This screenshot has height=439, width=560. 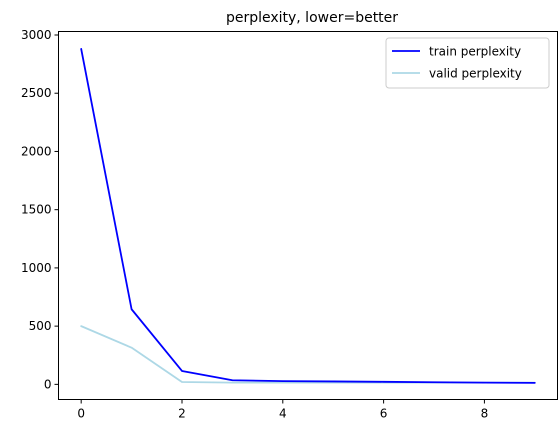 What do you see at coordinates (312, 18) in the screenshot?
I see `chart-title: perplexity, lower=better` at bounding box center [312, 18].